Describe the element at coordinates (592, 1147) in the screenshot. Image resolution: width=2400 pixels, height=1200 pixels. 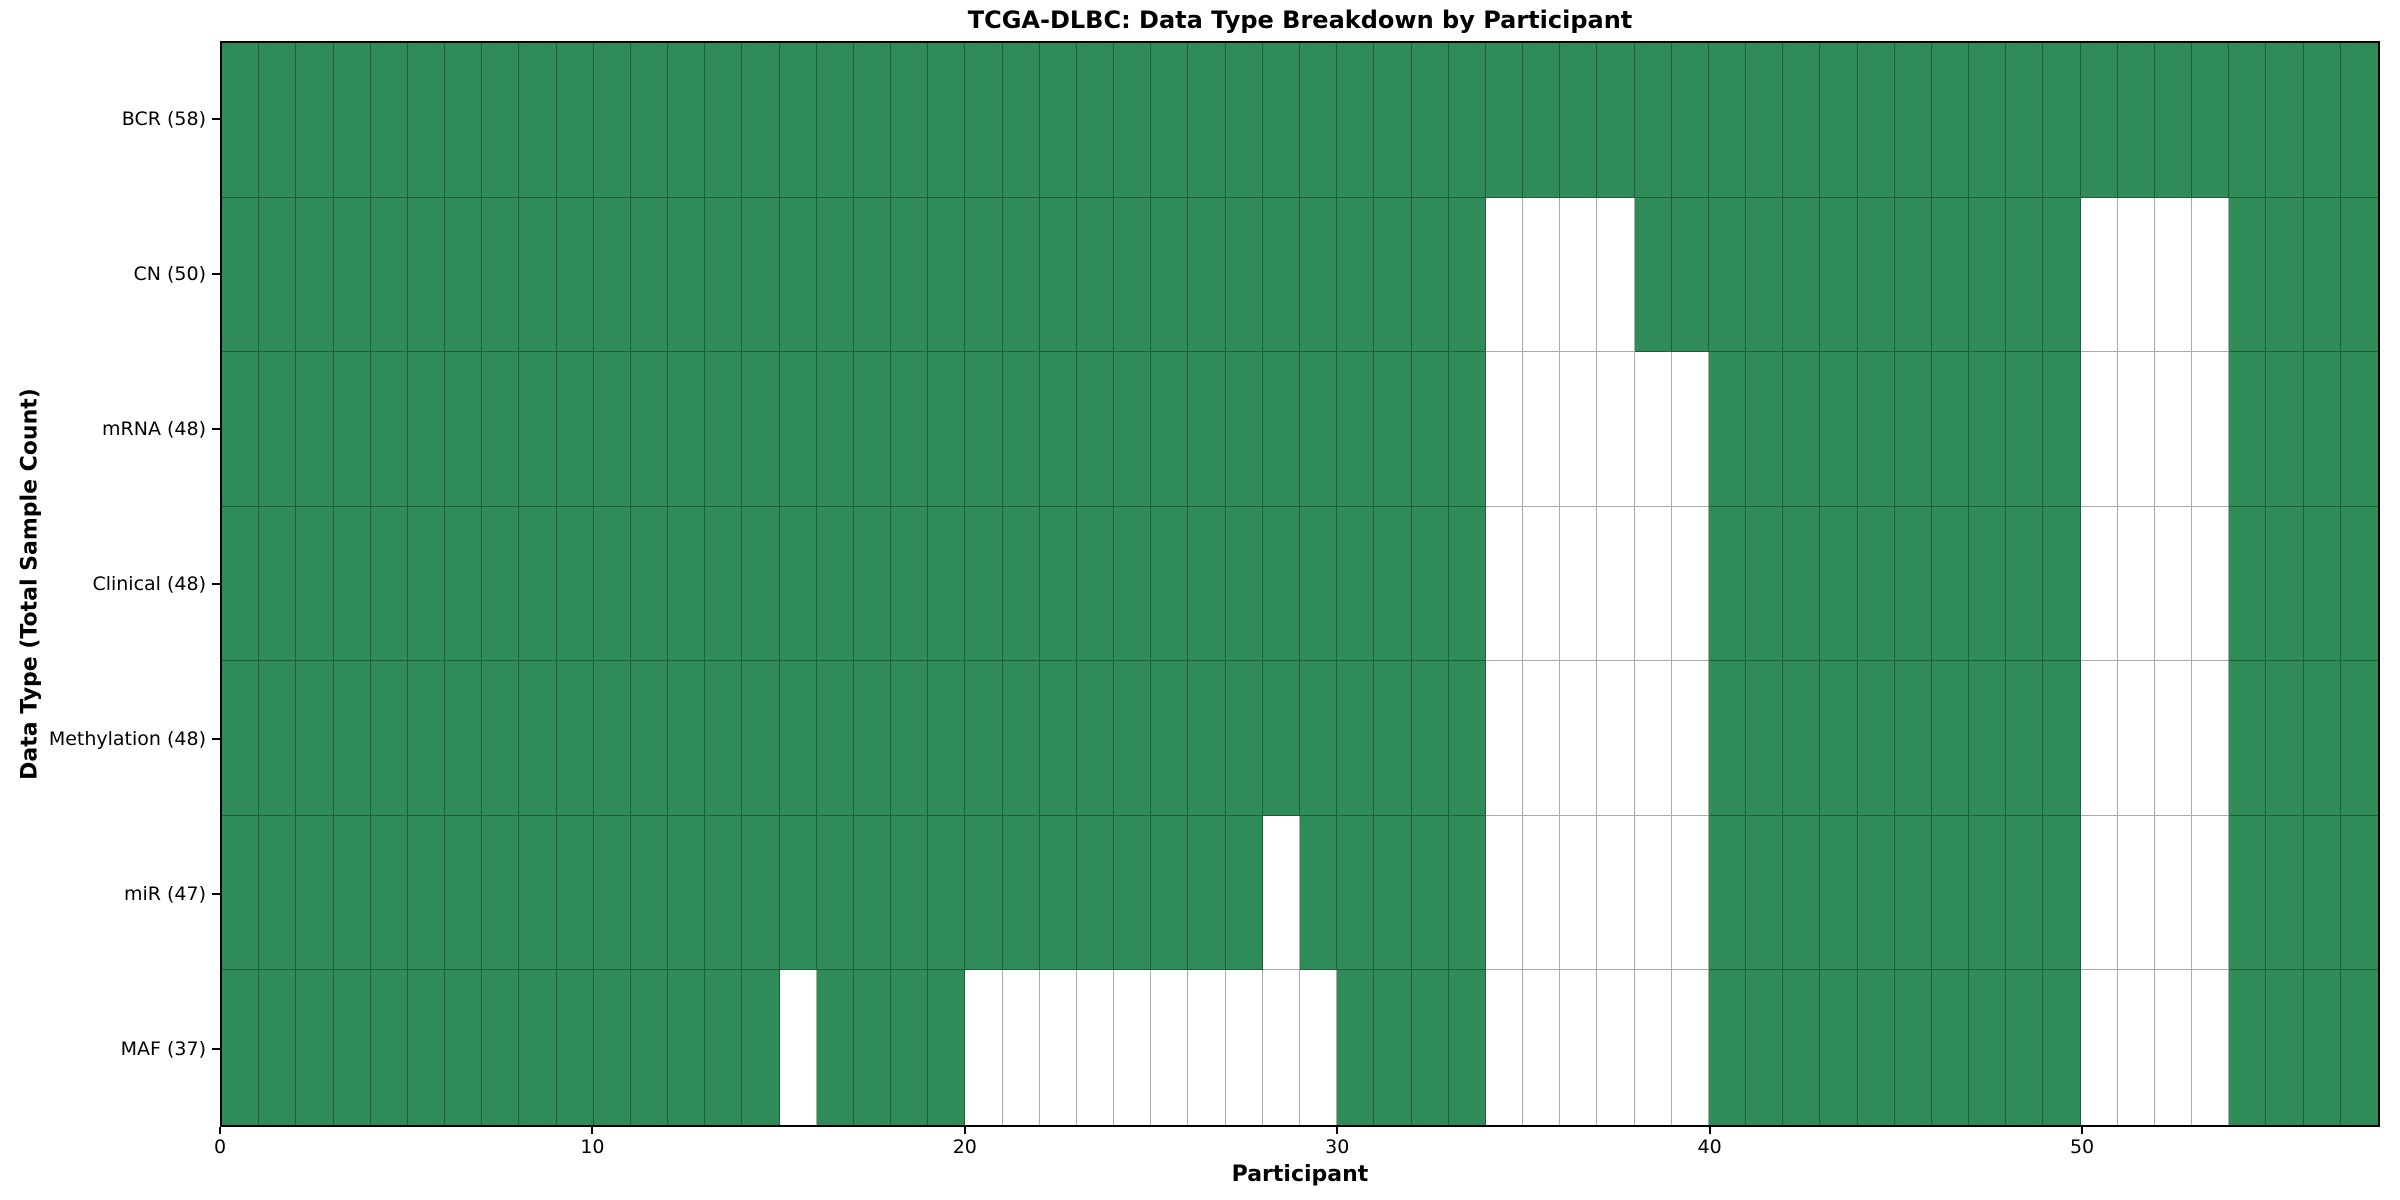
I see `x-tick-label: 10` at that location.